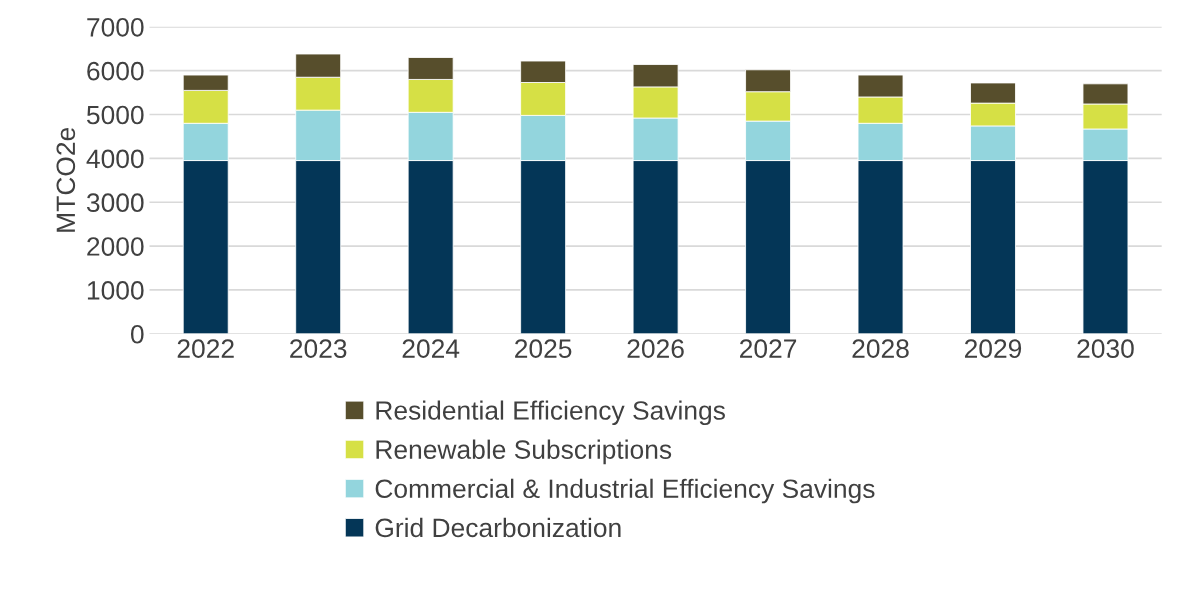  What do you see at coordinates (115, 159) in the screenshot?
I see `y-tick-label: 4000` at bounding box center [115, 159].